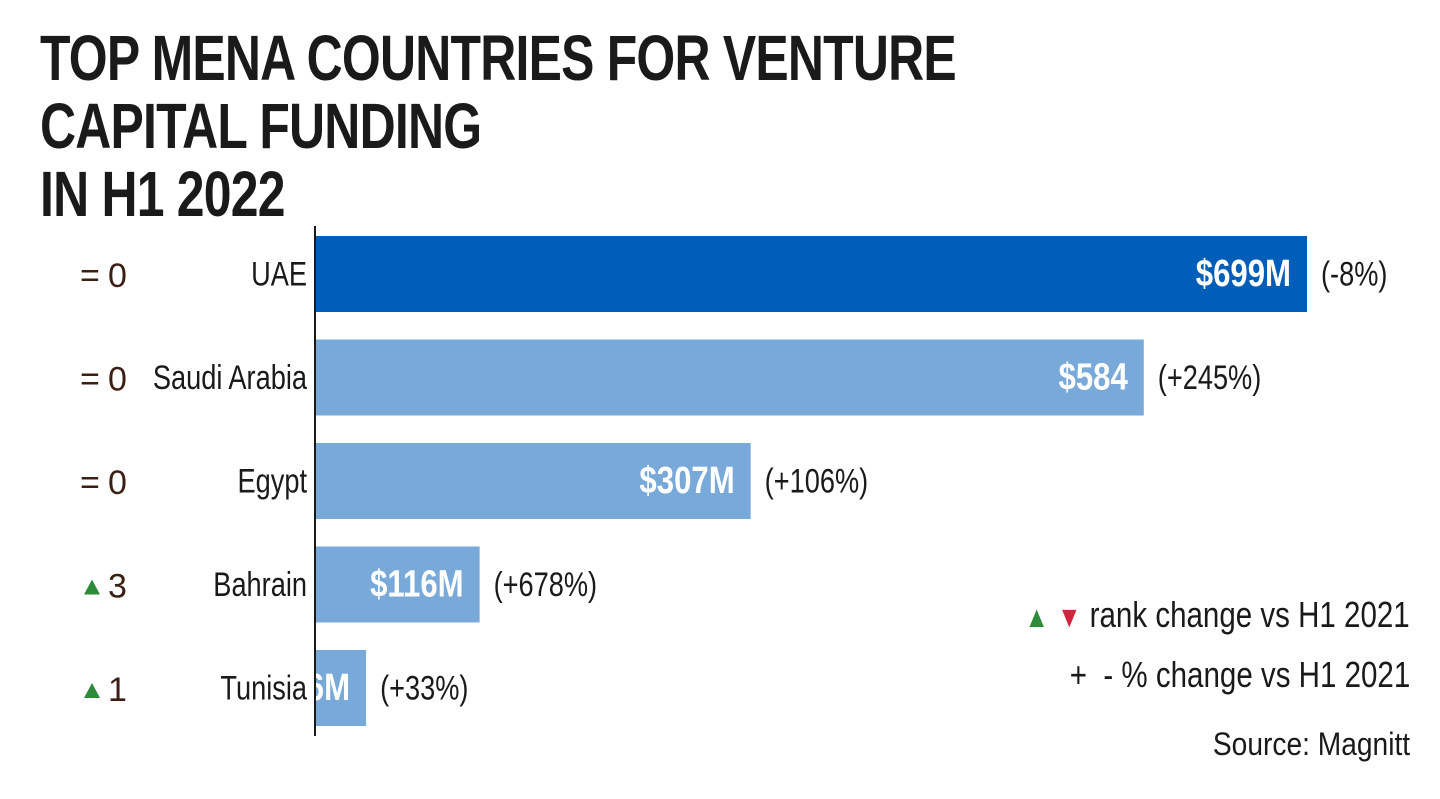 This screenshot has width=1440, height=799. What do you see at coordinates (263, 688) in the screenshot?
I see `category-label: Tunisia` at bounding box center [263, 688].